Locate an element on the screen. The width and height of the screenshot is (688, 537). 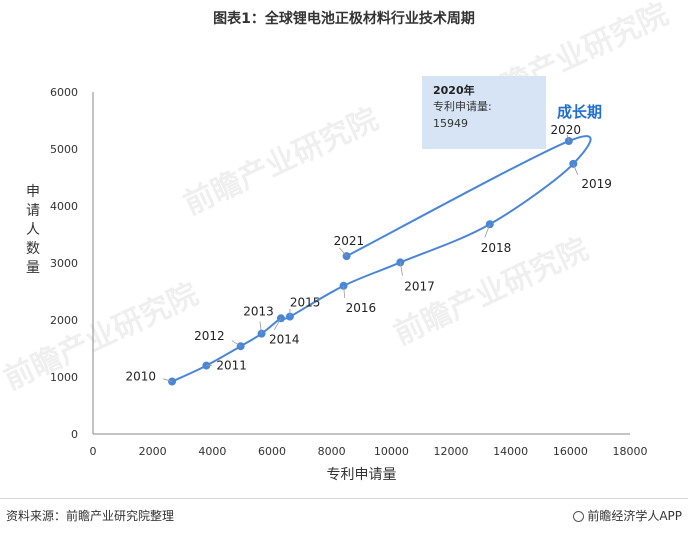
point-label-2013: 2013 is located at coordinates (258, 312).